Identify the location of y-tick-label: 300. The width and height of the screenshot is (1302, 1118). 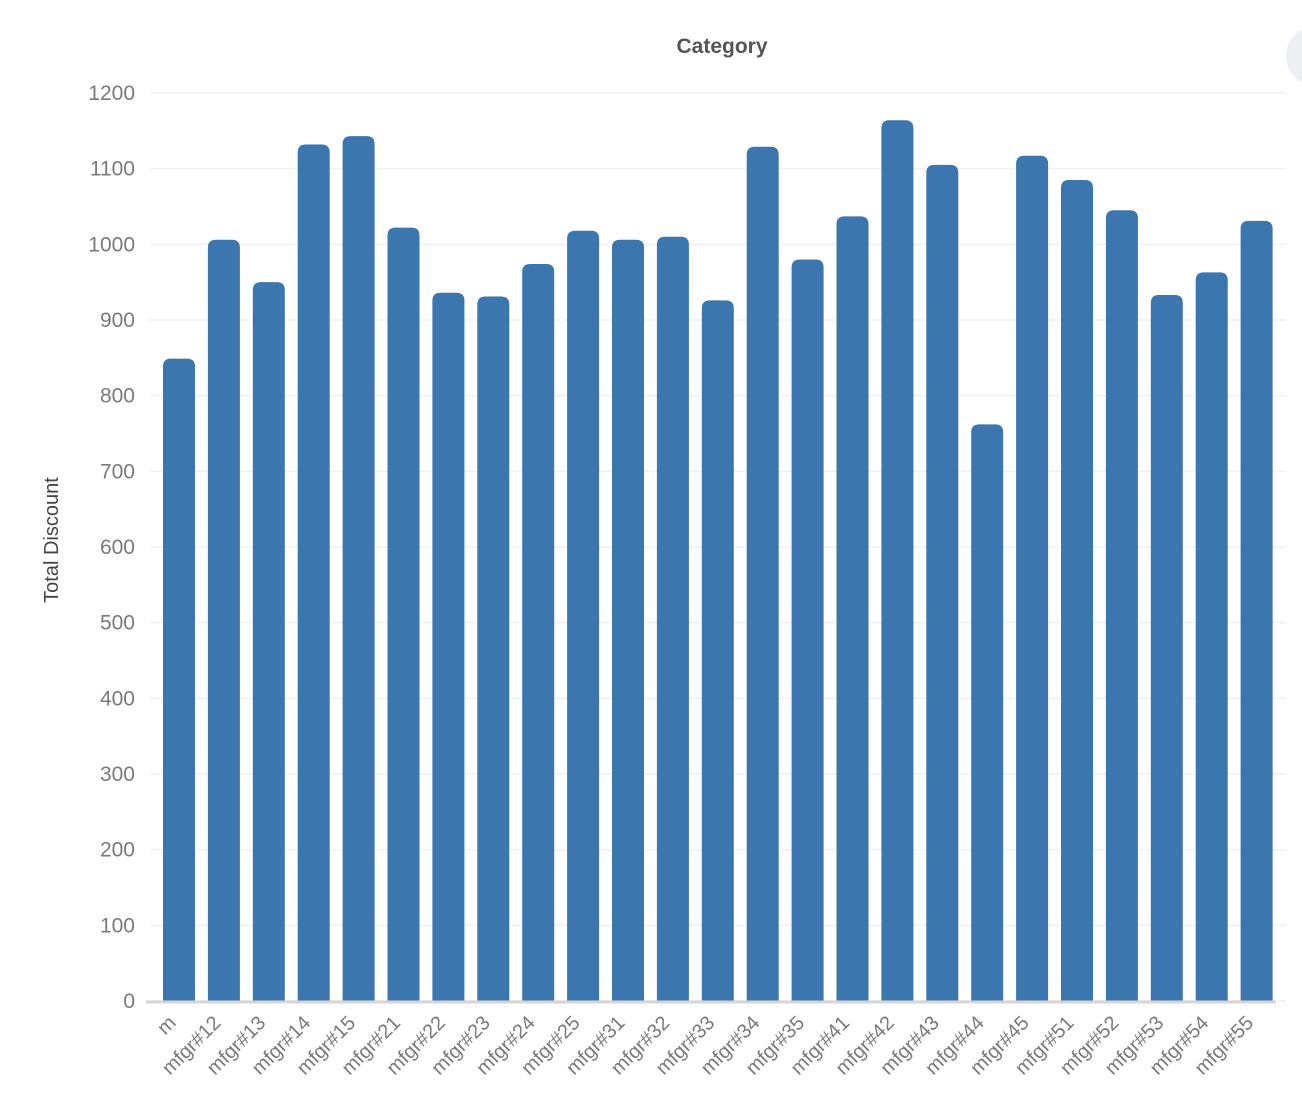
(117, 774).